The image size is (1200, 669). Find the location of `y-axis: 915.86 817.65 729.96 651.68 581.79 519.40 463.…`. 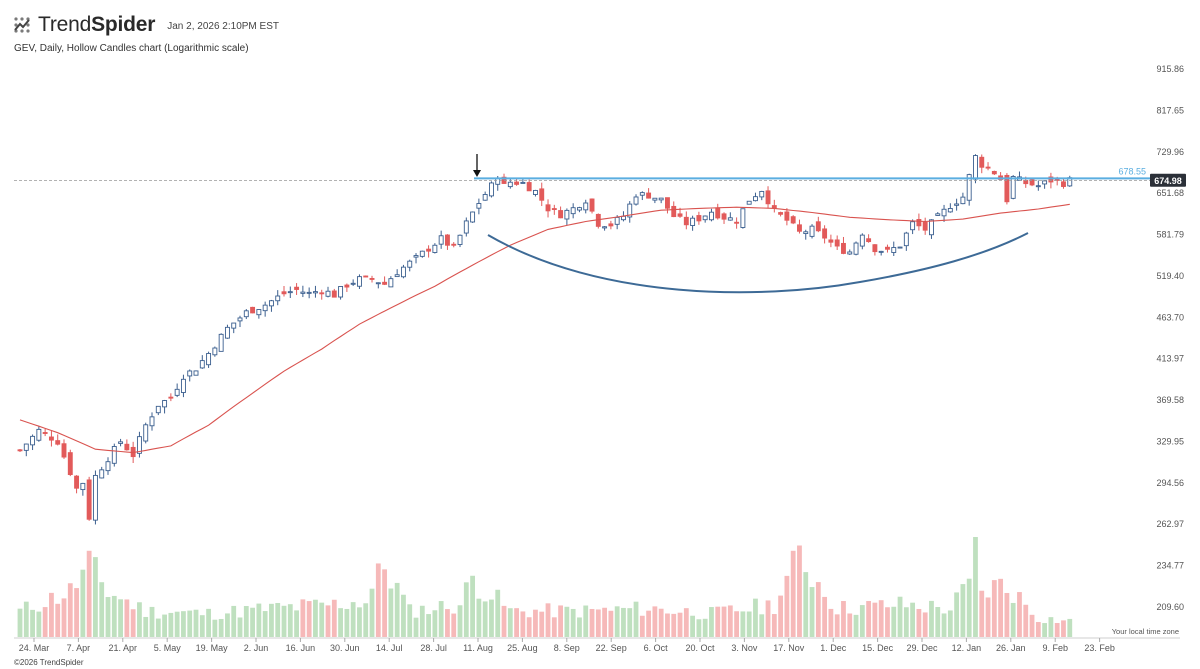

y-axis: 915.86 817.65 729.96 651.68 581.79 519.40 463.… is located at coordinates (1170, 338).